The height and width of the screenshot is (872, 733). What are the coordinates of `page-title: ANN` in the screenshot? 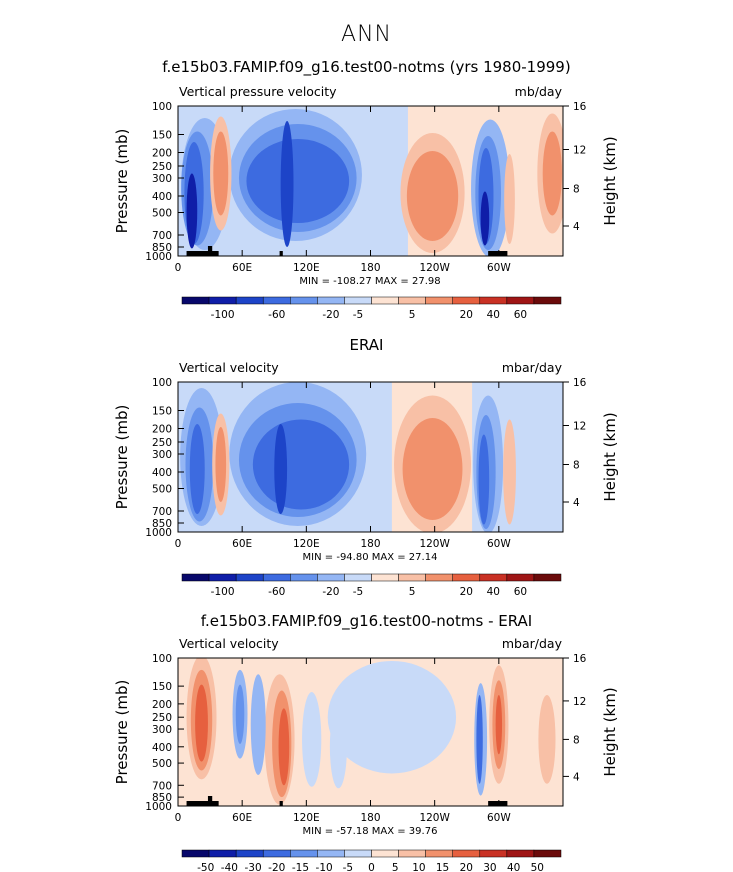 It's located at (366, 34).